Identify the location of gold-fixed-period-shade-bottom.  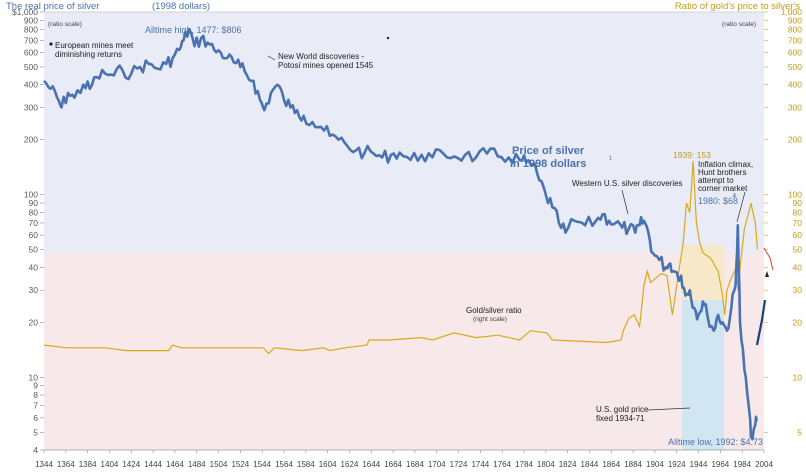
(703, 375).